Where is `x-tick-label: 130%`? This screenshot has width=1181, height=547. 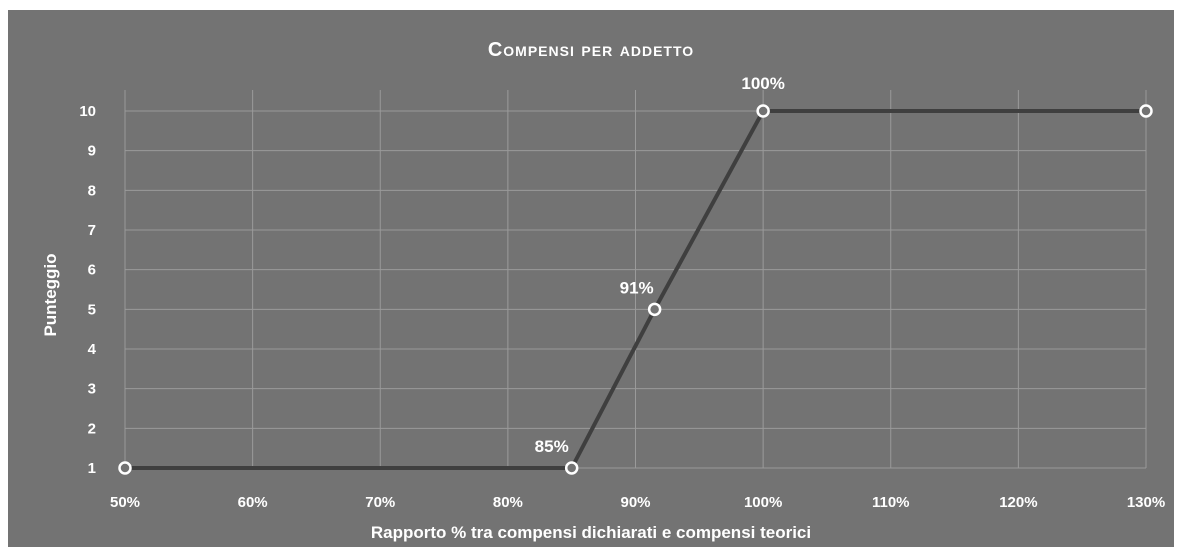 x-tick-label: 130% is located at coordinates (1146, 502).